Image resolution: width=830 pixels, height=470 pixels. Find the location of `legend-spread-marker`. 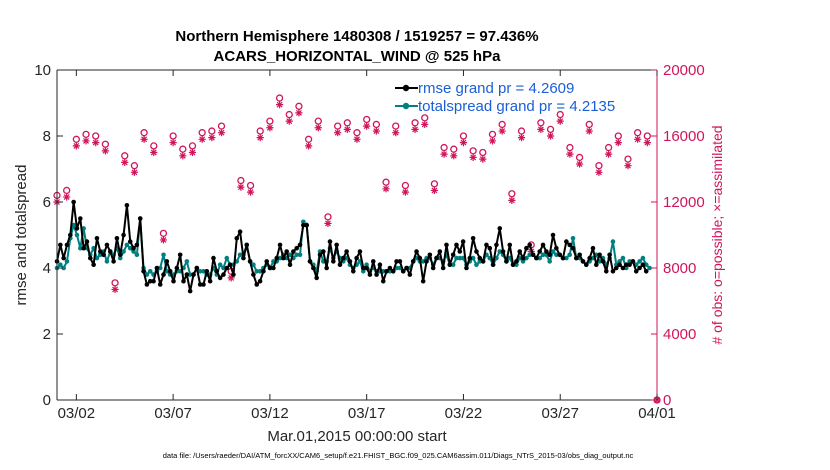

legend-spread-marker is located at coordinates (406, 106).